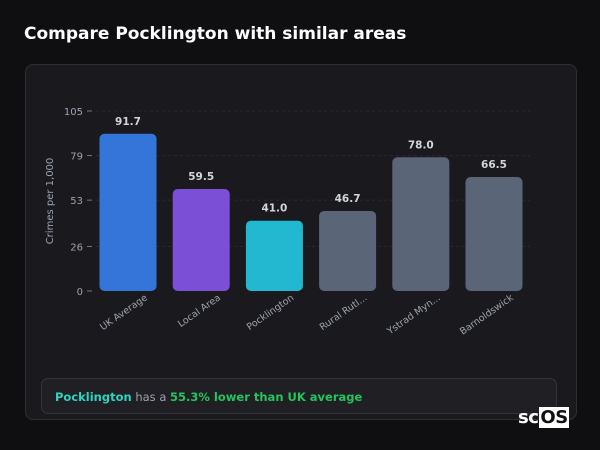 This screenshot has width=600, height=450. What do you see at coordinates (124, 312) in the screenshot?
I see `x-tick-label: UK Average` at bounding box center [124, 312].